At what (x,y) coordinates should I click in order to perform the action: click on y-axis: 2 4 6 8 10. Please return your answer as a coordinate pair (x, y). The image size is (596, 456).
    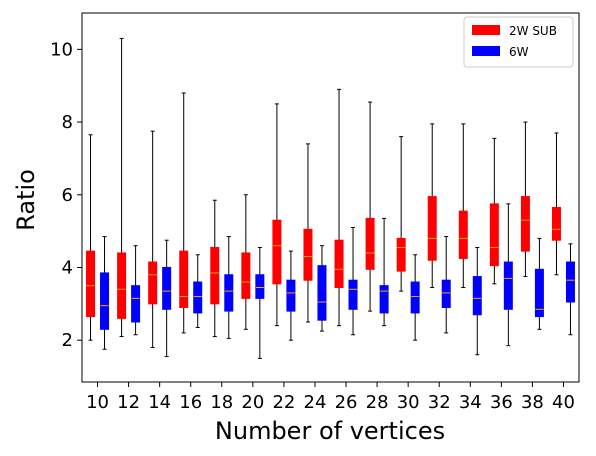
    Looking at the image, I should click on (66, 195).